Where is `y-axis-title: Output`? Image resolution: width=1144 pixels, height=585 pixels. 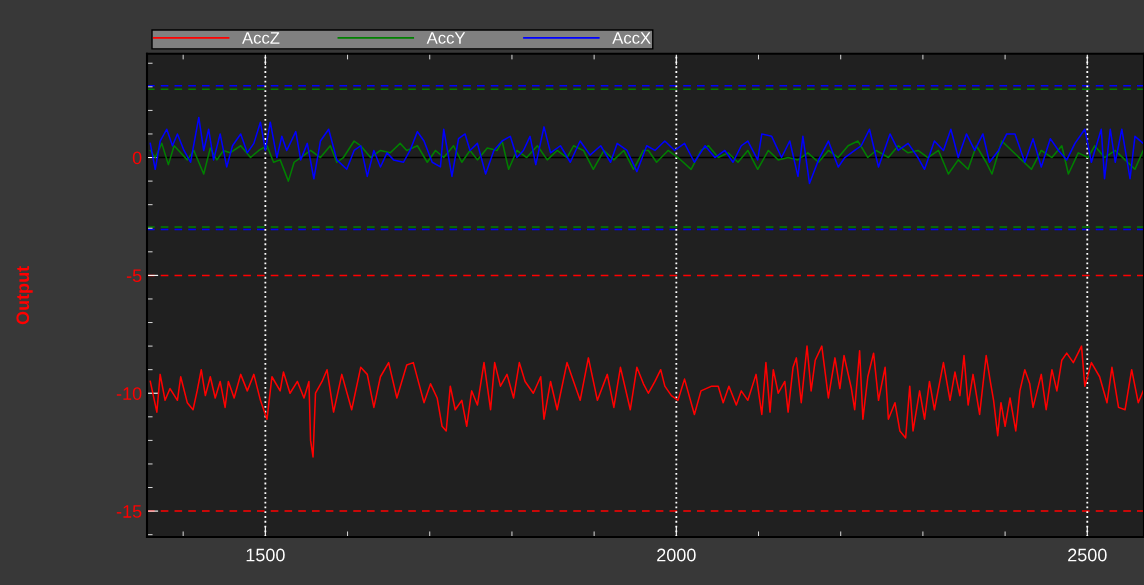 y-axis-title: Output is located at coordinates (24, 295).